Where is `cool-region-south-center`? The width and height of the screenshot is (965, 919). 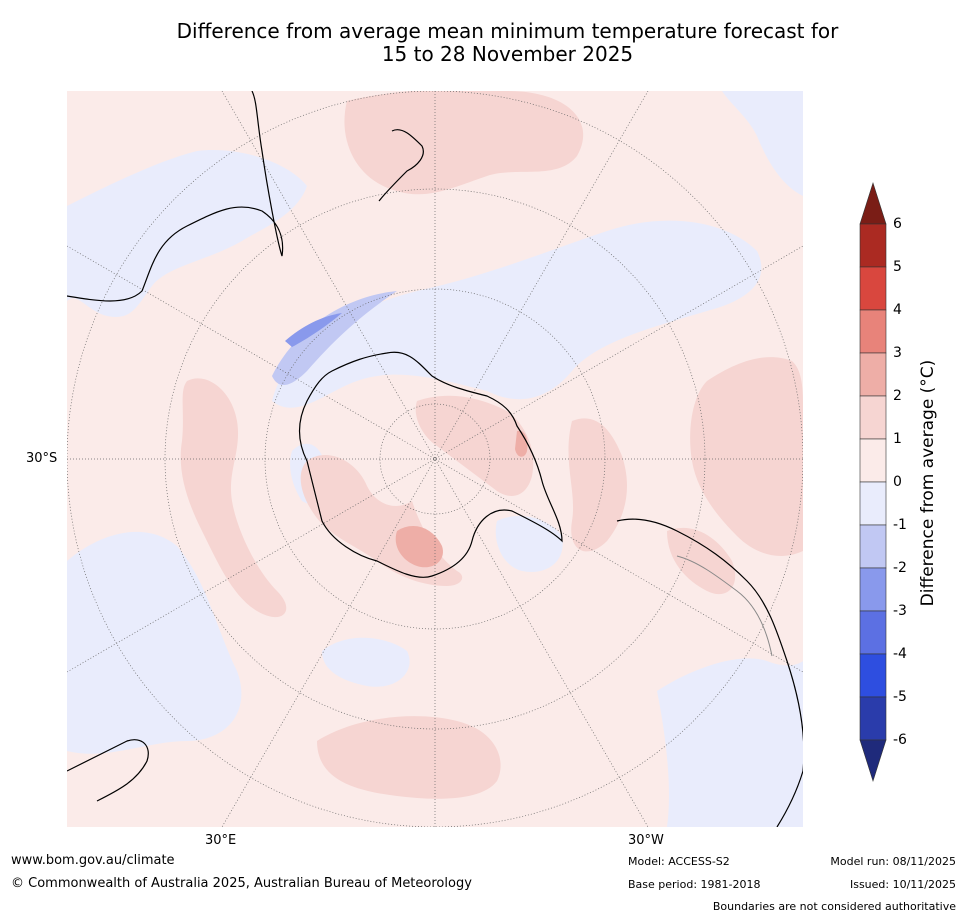 cool-region-south-center is located at coordinates (366, 662).